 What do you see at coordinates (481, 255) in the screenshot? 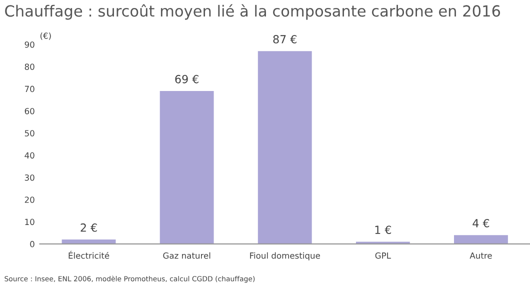
I see `x-tick-label: Autre` at bounding box center [481, 255].